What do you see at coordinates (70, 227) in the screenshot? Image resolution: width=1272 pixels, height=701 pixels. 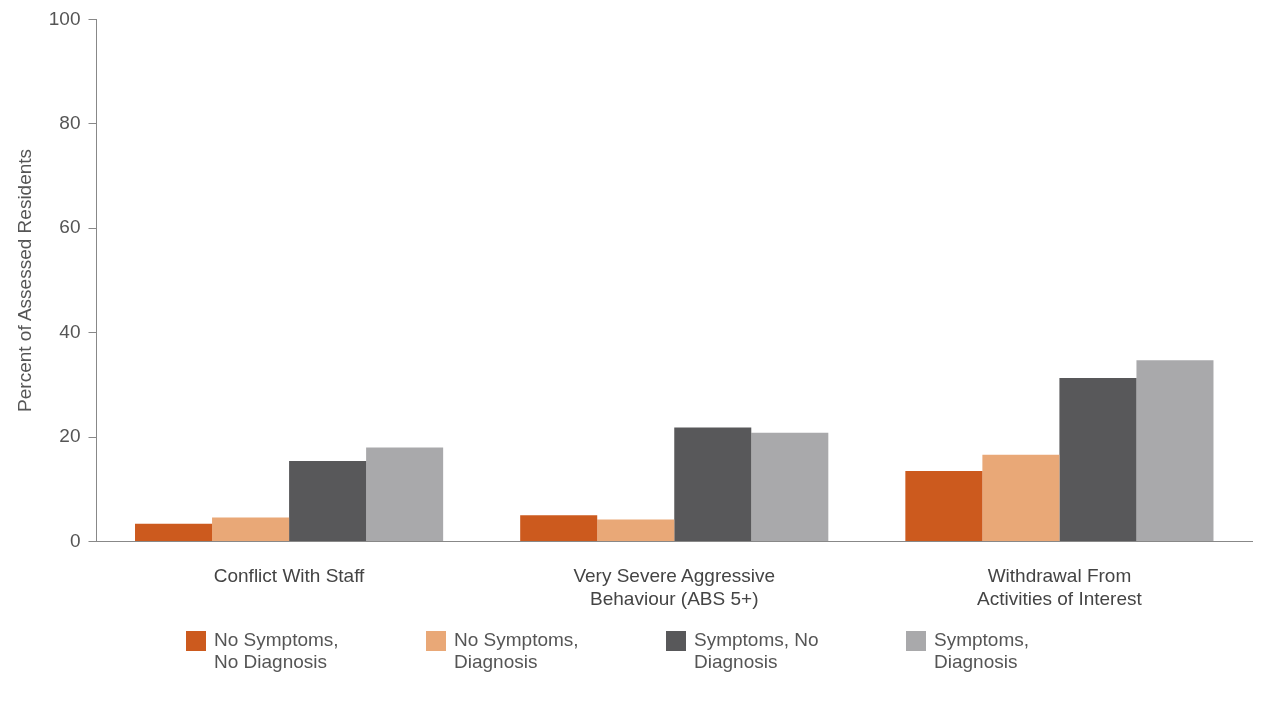 I see `y-tick-label: 60` at bounding box center [70, 227].